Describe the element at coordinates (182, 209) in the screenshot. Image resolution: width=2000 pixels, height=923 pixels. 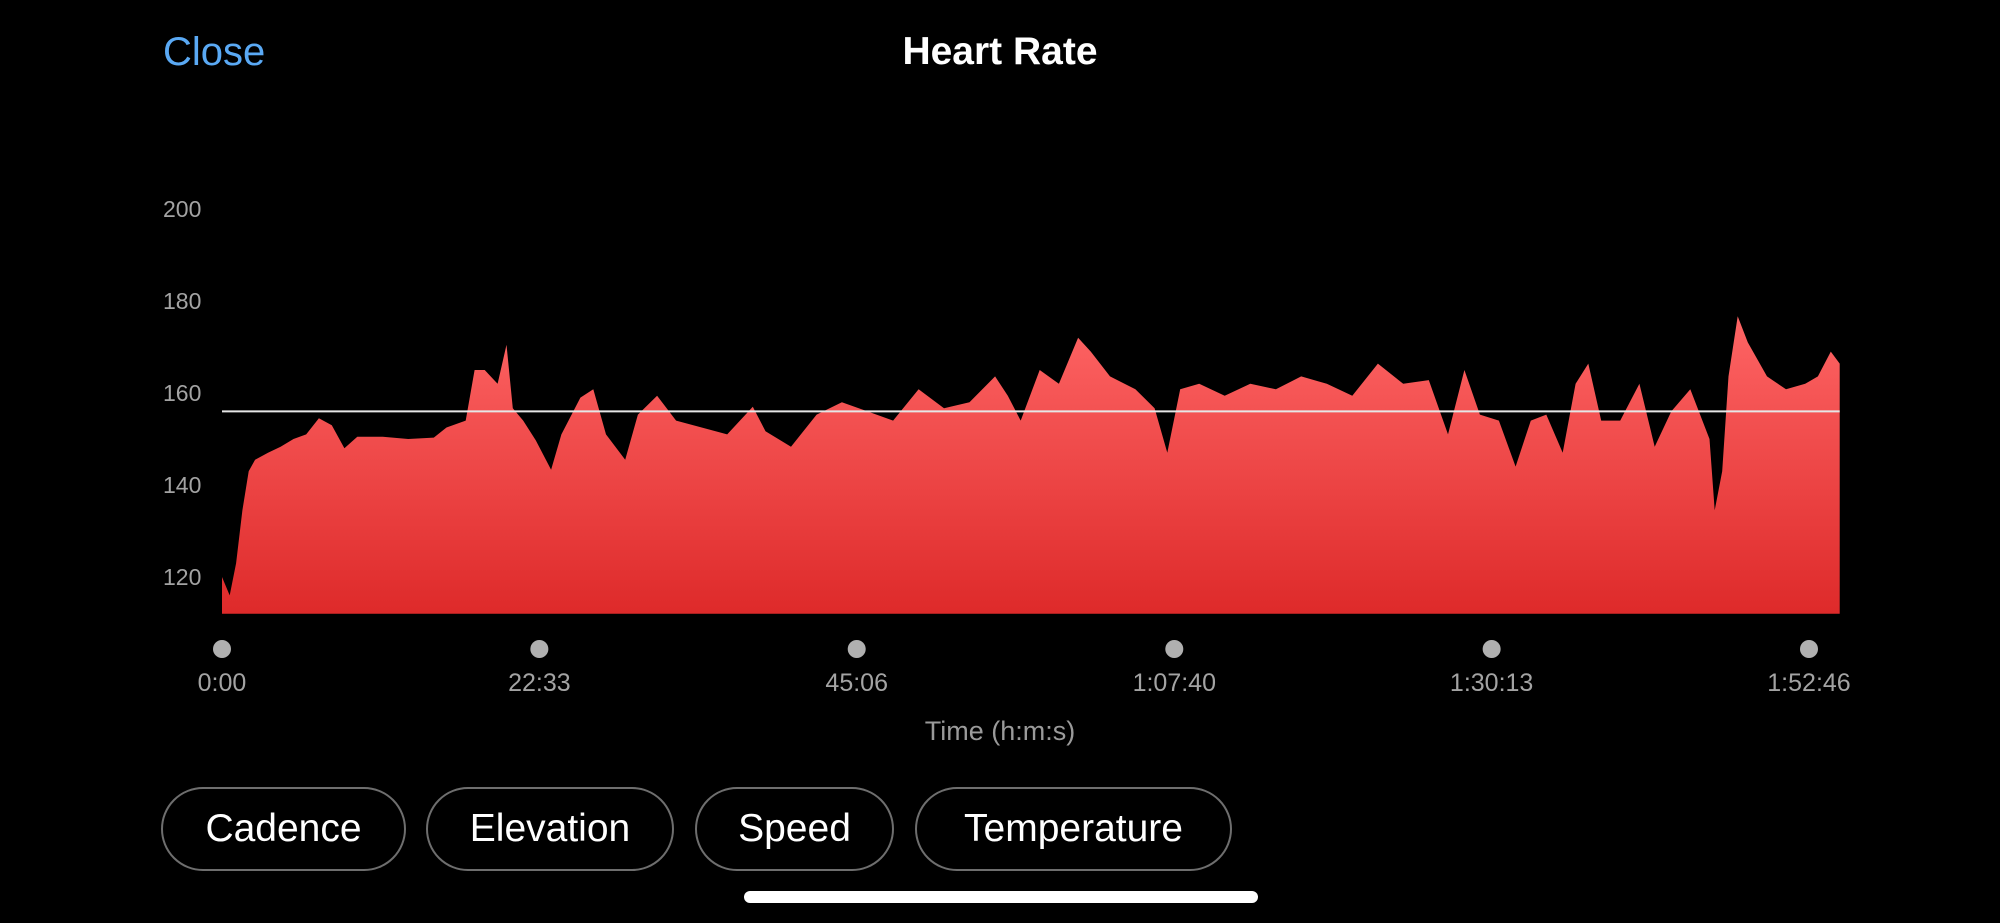
I see `y-tick-label: 200` at that location.